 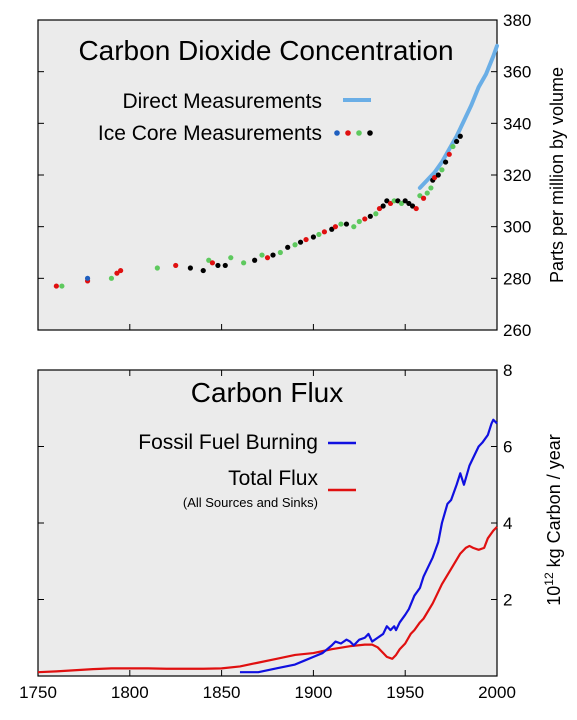 What do you see at coordinates (265, 50) in the screenshot?
I see `co2-chart-title: Carbon Dioxide Concentration` at bounding box center [265, 50].